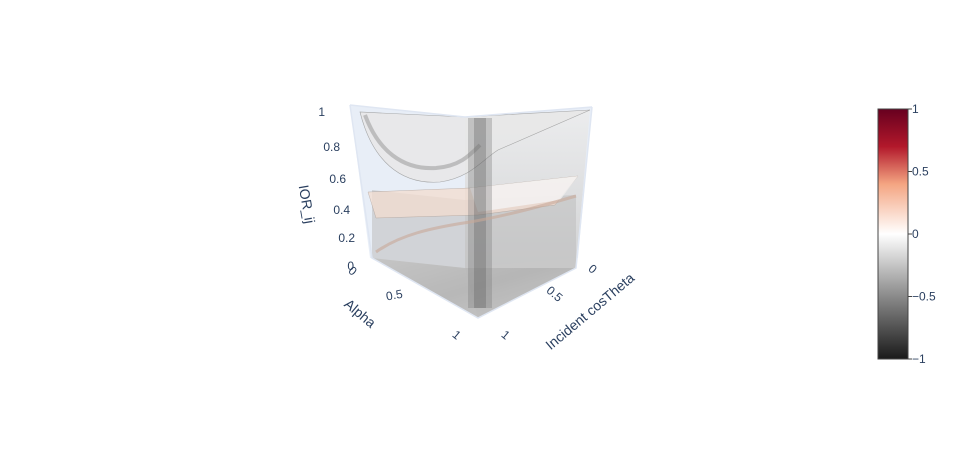 Image resolution: width=961 pixels, height=455 pixels. Describe the element at coordinates (350, 266) in the screenshot. I see `z-tick-label: 0` at that location.